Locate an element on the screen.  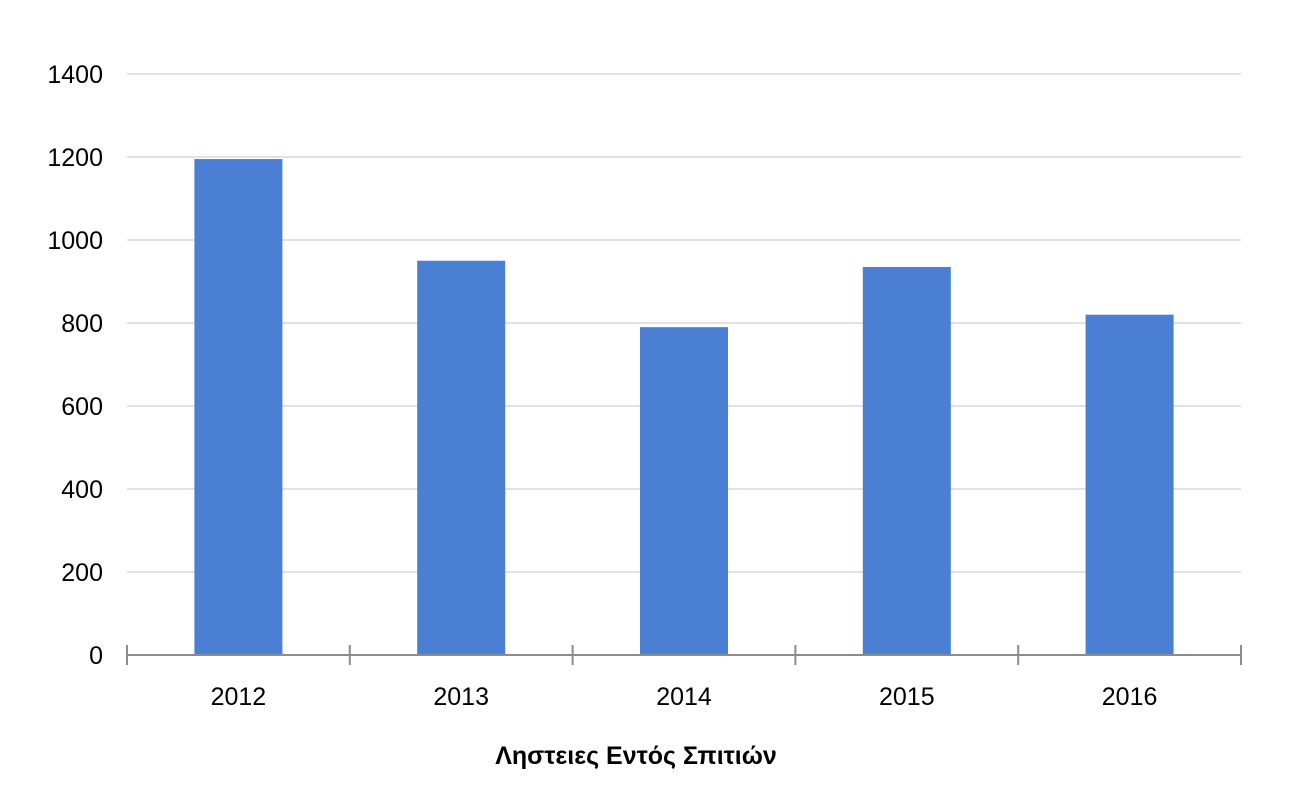
bar-2013 is located at coordinates (461, 457).